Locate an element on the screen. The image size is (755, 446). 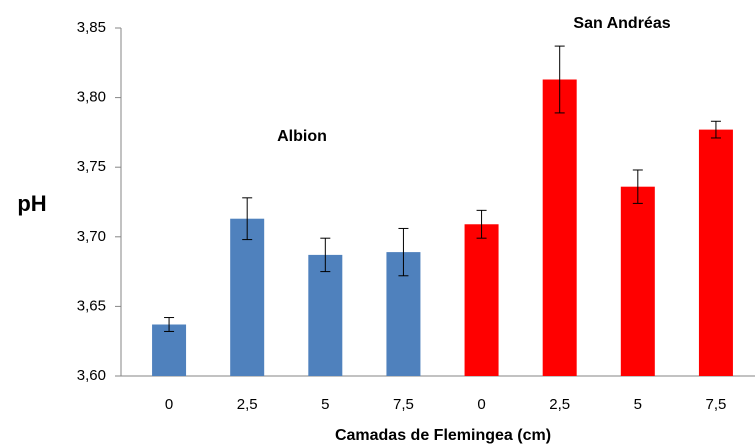
y-tick-label: 3,70 is located at coordinates (91, 236).